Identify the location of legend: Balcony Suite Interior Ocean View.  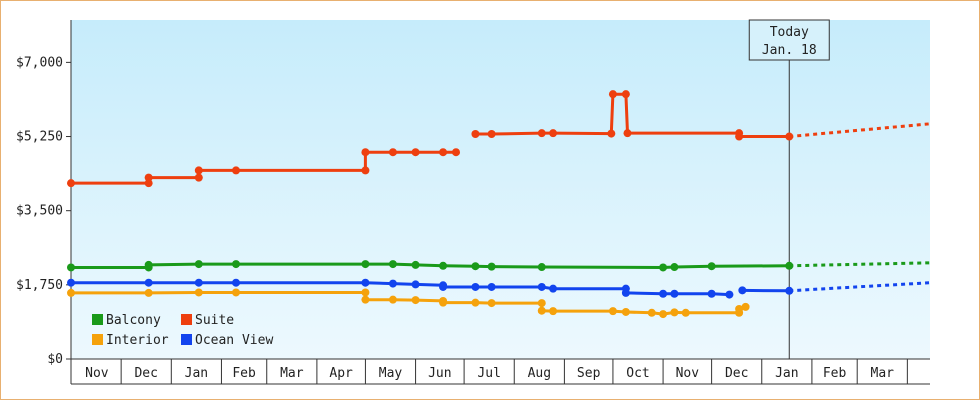
(182, 330).